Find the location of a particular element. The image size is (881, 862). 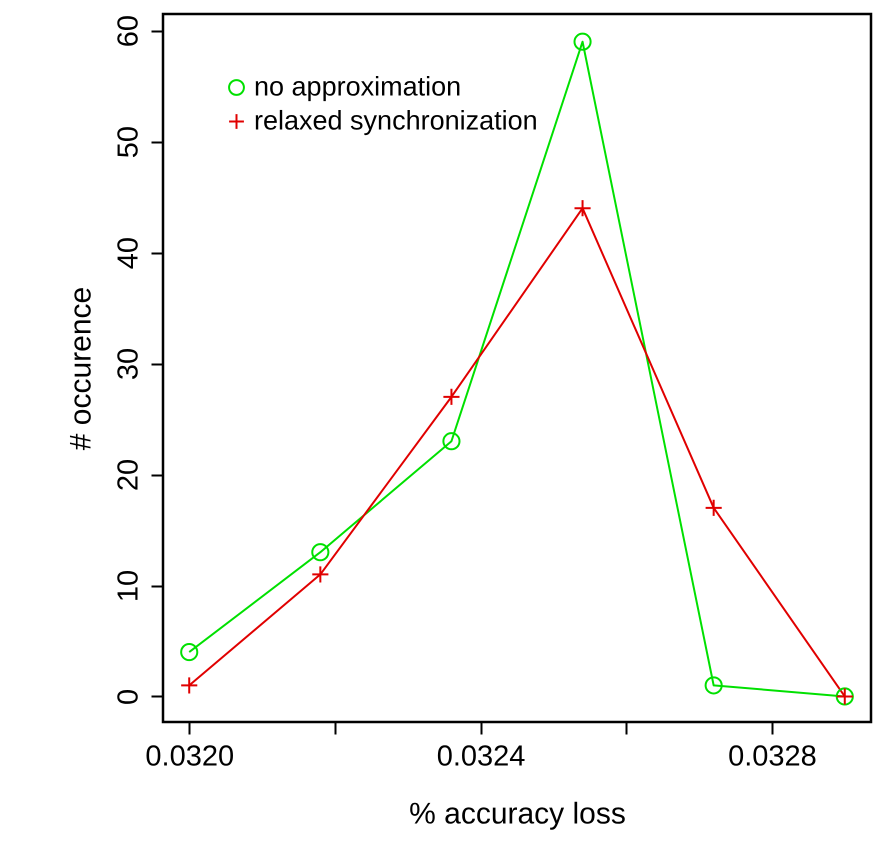

x-tick-label: 0.0328 is located at coordinates (772, 756).